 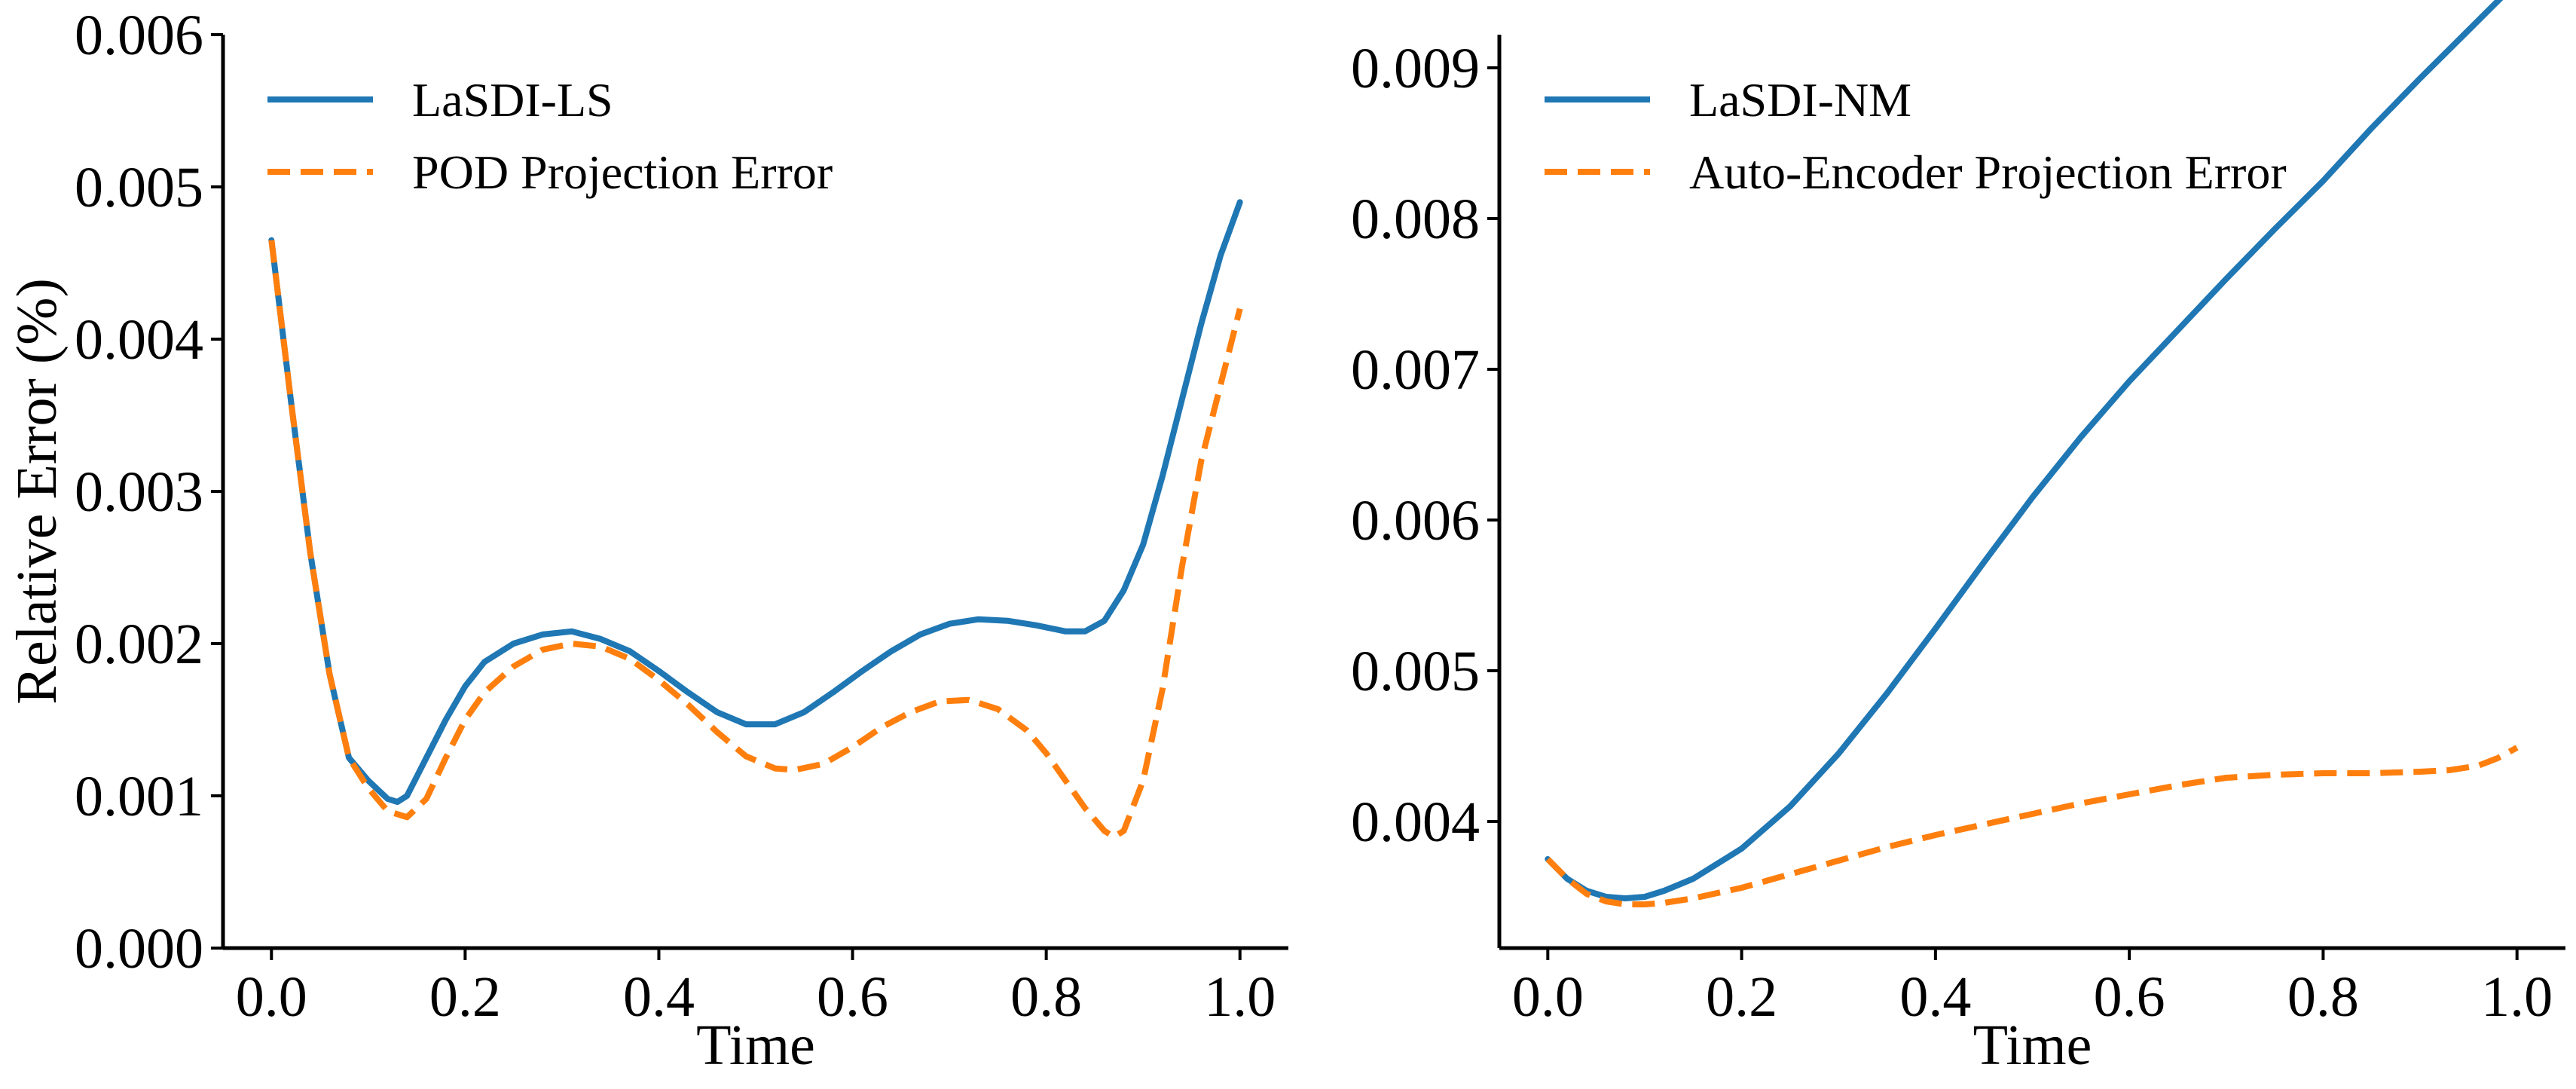 What do you see at coordinates (622, 172) in the screenshot?
I see `legend-label-2: POD Projection Error` at bounding box center [622, 172].